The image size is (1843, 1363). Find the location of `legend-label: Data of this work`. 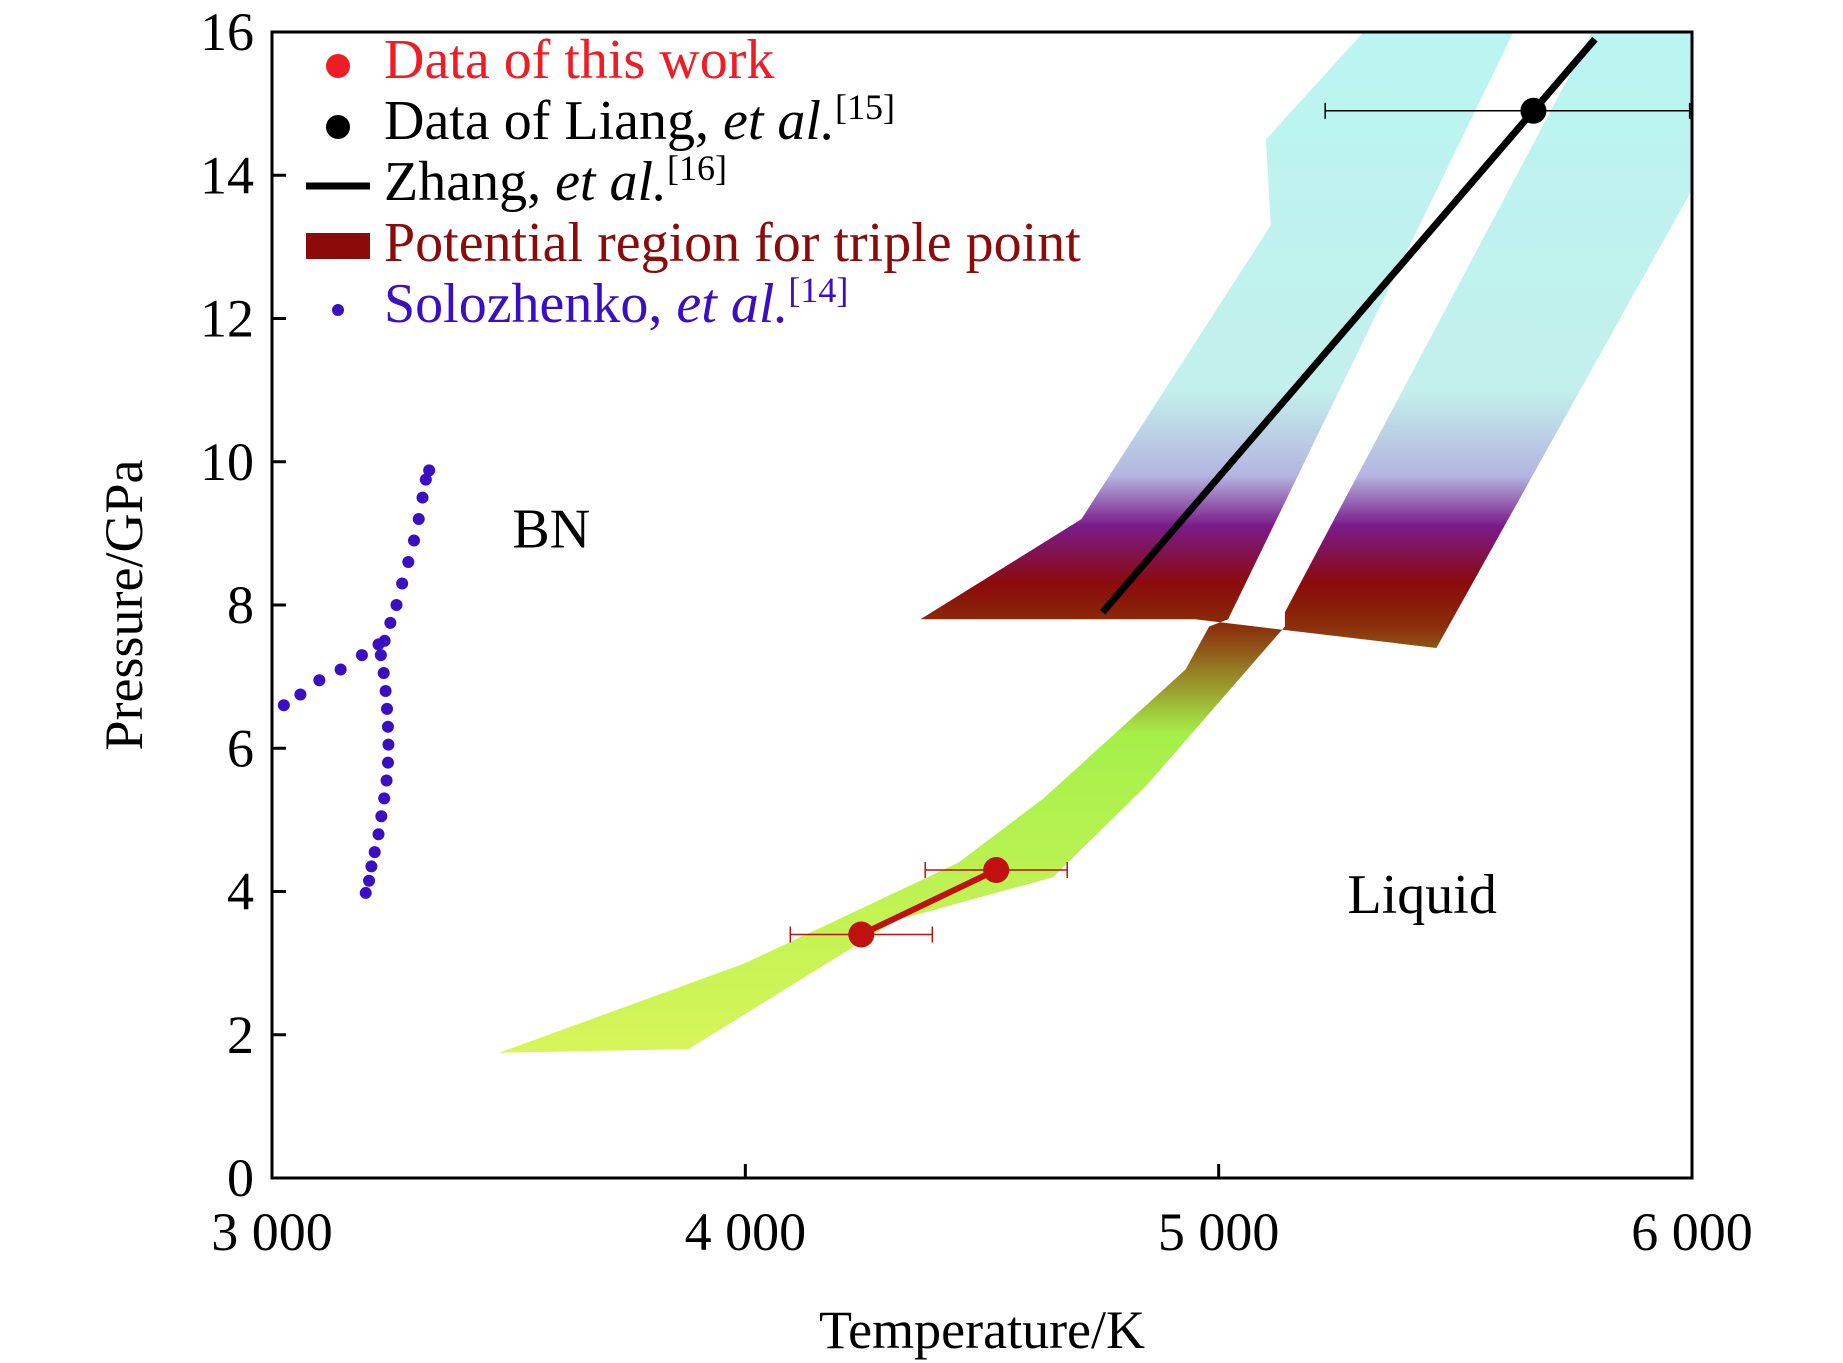

legend-label: Data of this work is located at coordinates (579, 60).